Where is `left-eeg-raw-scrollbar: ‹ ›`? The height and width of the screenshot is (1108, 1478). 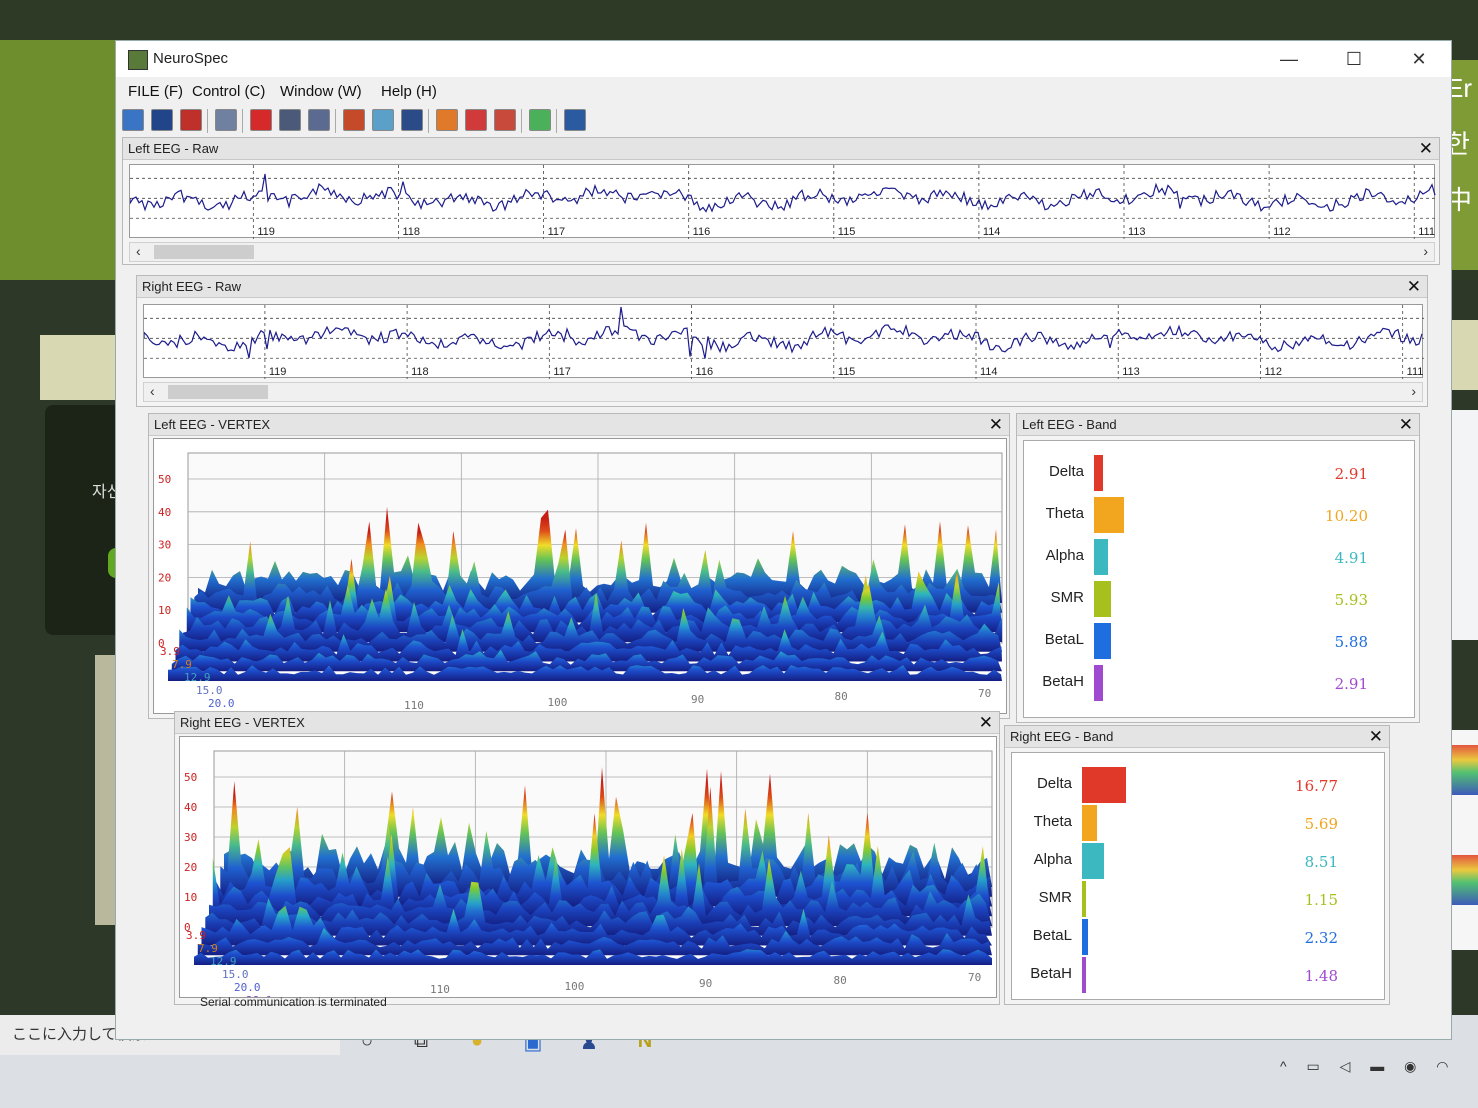 left-eeg-raw-scrollbar: ‹ › is located at coordinates (782, 252).